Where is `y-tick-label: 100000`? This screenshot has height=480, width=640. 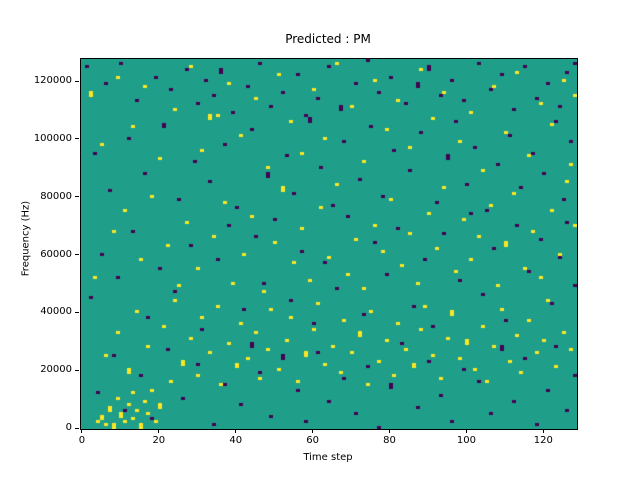 y-tick-label: 100000 is located at coordinates (52, 138).